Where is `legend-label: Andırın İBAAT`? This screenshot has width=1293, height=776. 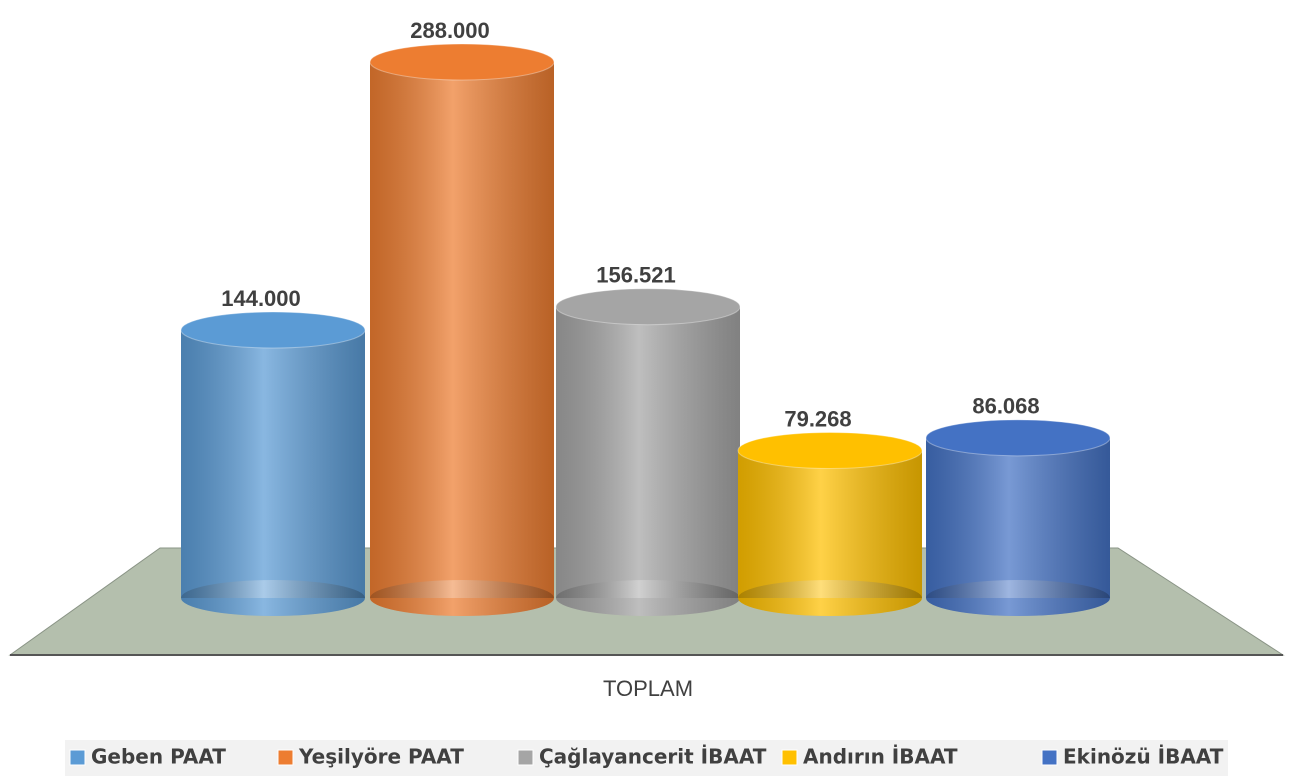
legend-label: Andırın İBAAT is located at coordinates (880, 757).